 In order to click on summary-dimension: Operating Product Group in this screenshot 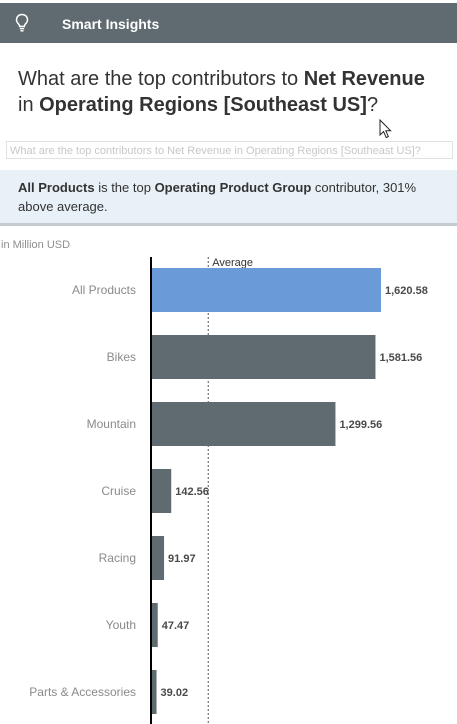, I will do `click(233, 187)`.